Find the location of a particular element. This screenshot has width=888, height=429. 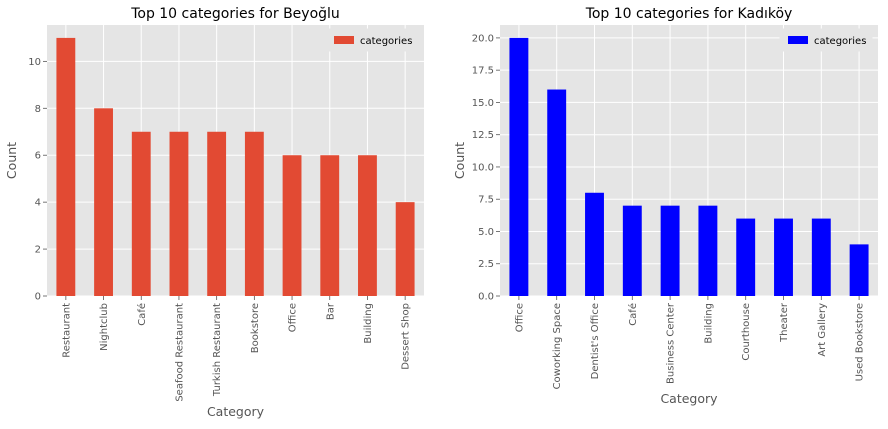

left-xtick-label: Office is located at coordinates (293, 317).